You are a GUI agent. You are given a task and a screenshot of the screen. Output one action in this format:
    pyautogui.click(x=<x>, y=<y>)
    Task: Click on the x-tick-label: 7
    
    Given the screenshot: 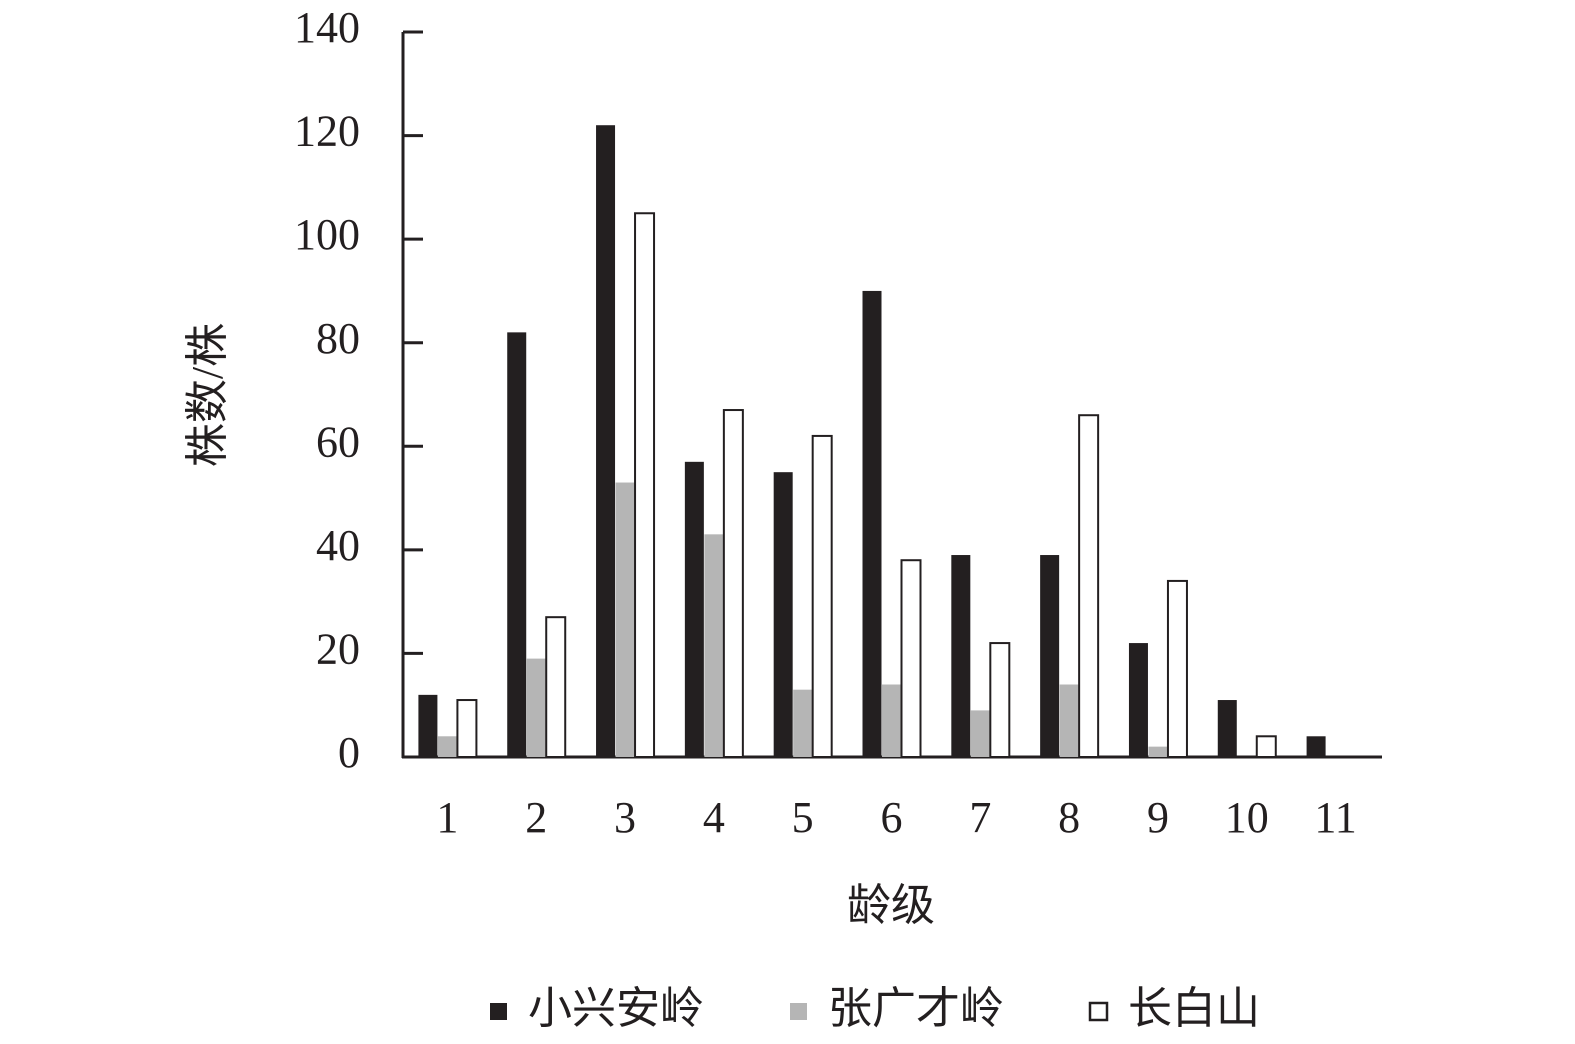 What is the action you would take?
    pyautogui.click(x=980, y=817)
    